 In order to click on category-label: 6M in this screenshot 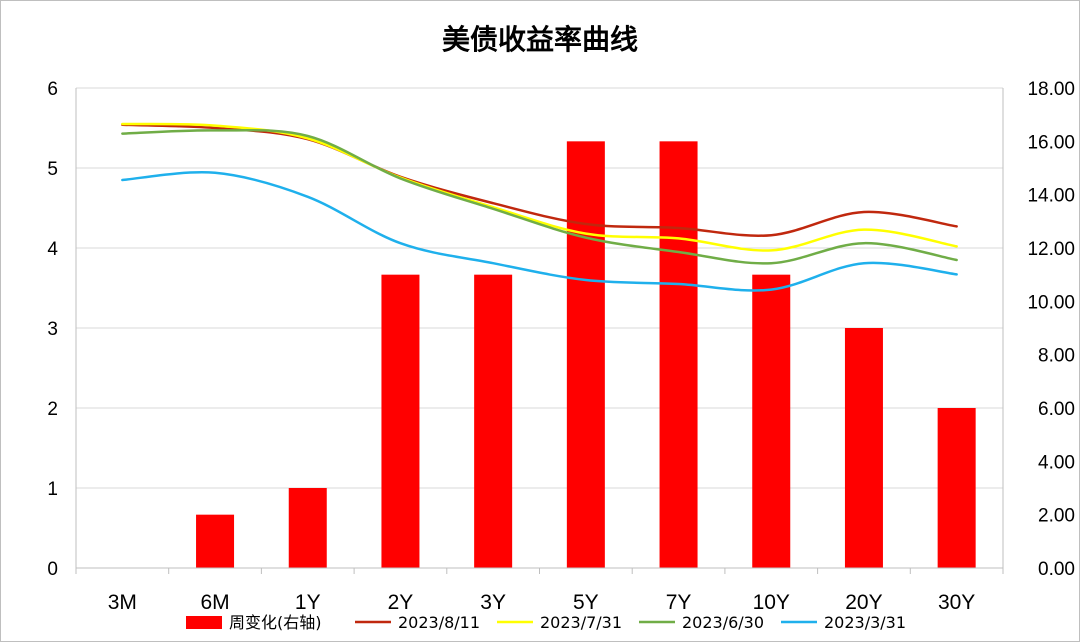, I will do `click(214, 602)`.